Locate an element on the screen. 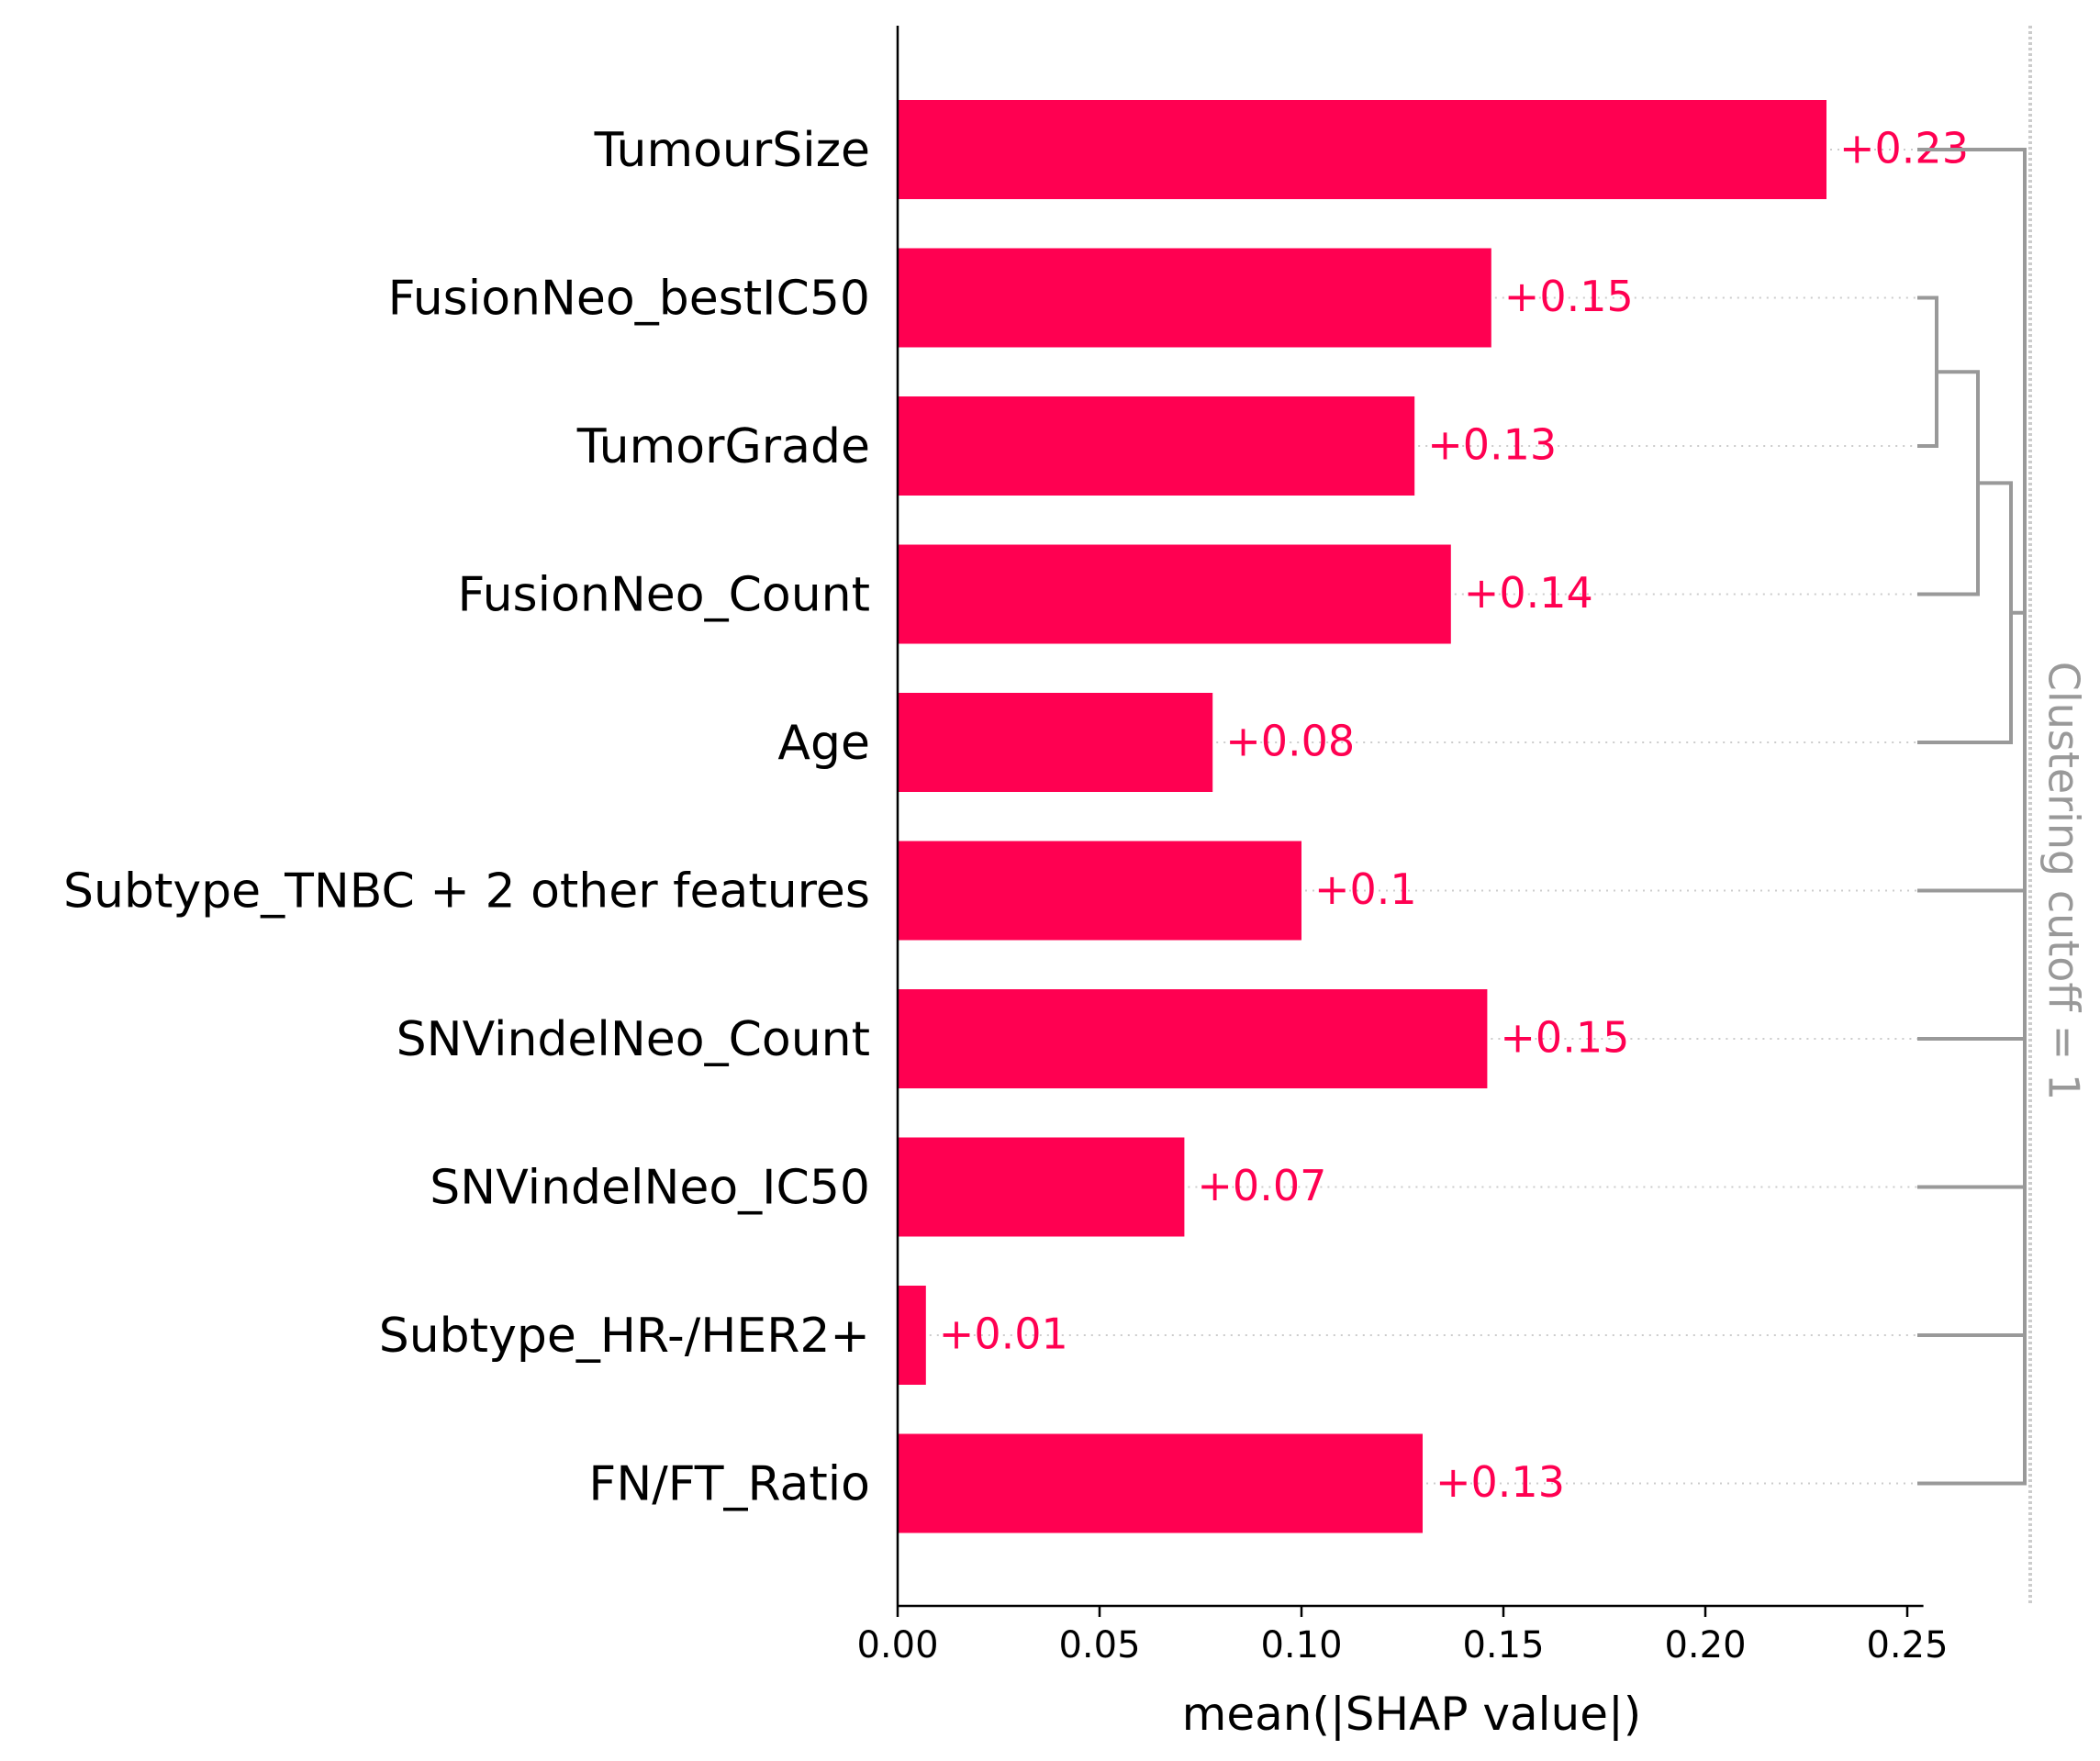 This screenshot has height=1761, width=2100. category-label: Age is located at coordinates (823, 744).